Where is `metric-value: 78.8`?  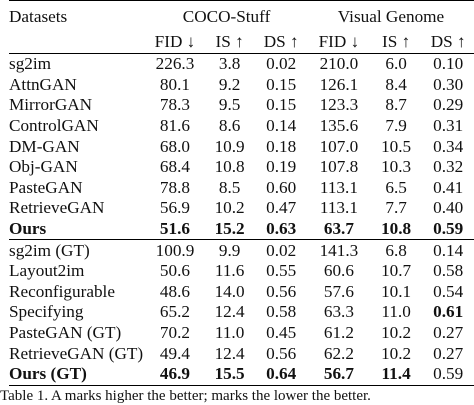
metric-value: 78.8 is located at coordinates (174, 187).